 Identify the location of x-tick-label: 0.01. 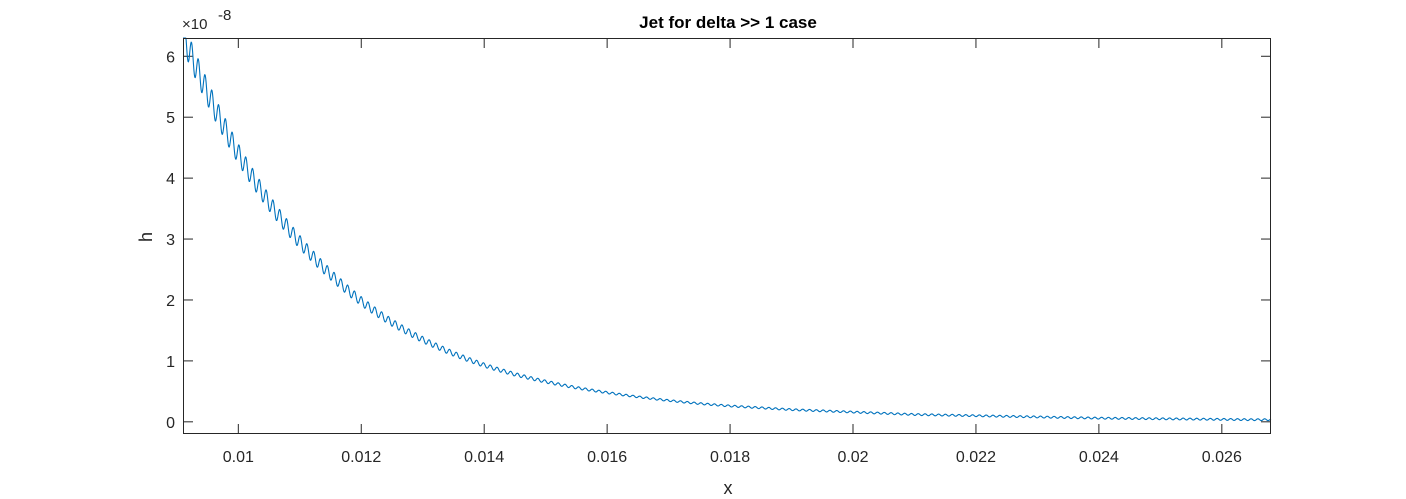
(238, 457).